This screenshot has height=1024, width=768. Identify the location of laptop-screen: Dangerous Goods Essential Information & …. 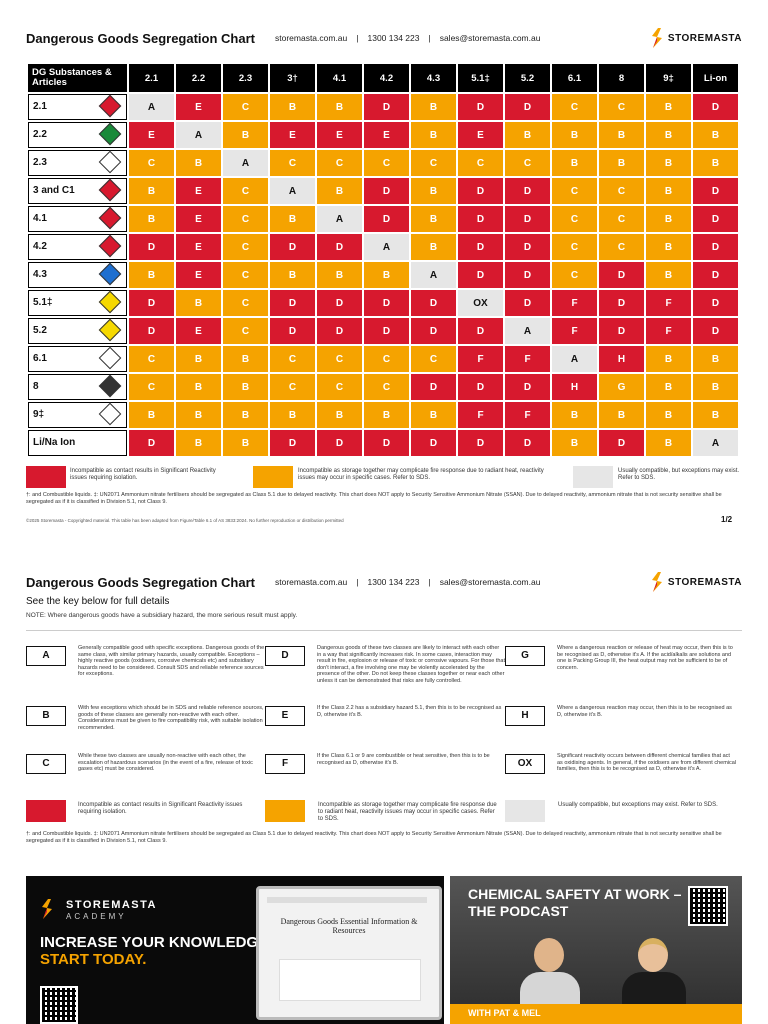
(349, 953).